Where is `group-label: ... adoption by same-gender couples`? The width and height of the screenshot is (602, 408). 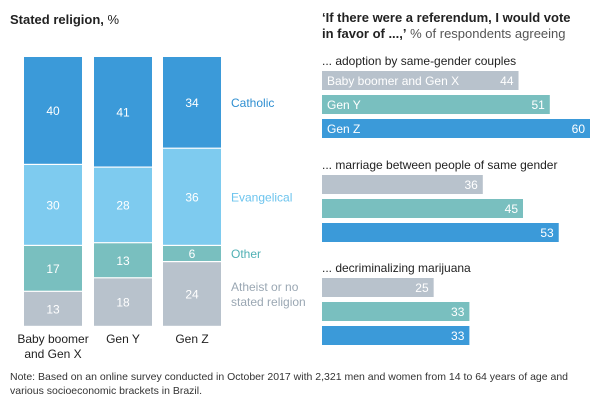
group-label: ... adoption by same-gender couples is located at coordinates (419, 61).